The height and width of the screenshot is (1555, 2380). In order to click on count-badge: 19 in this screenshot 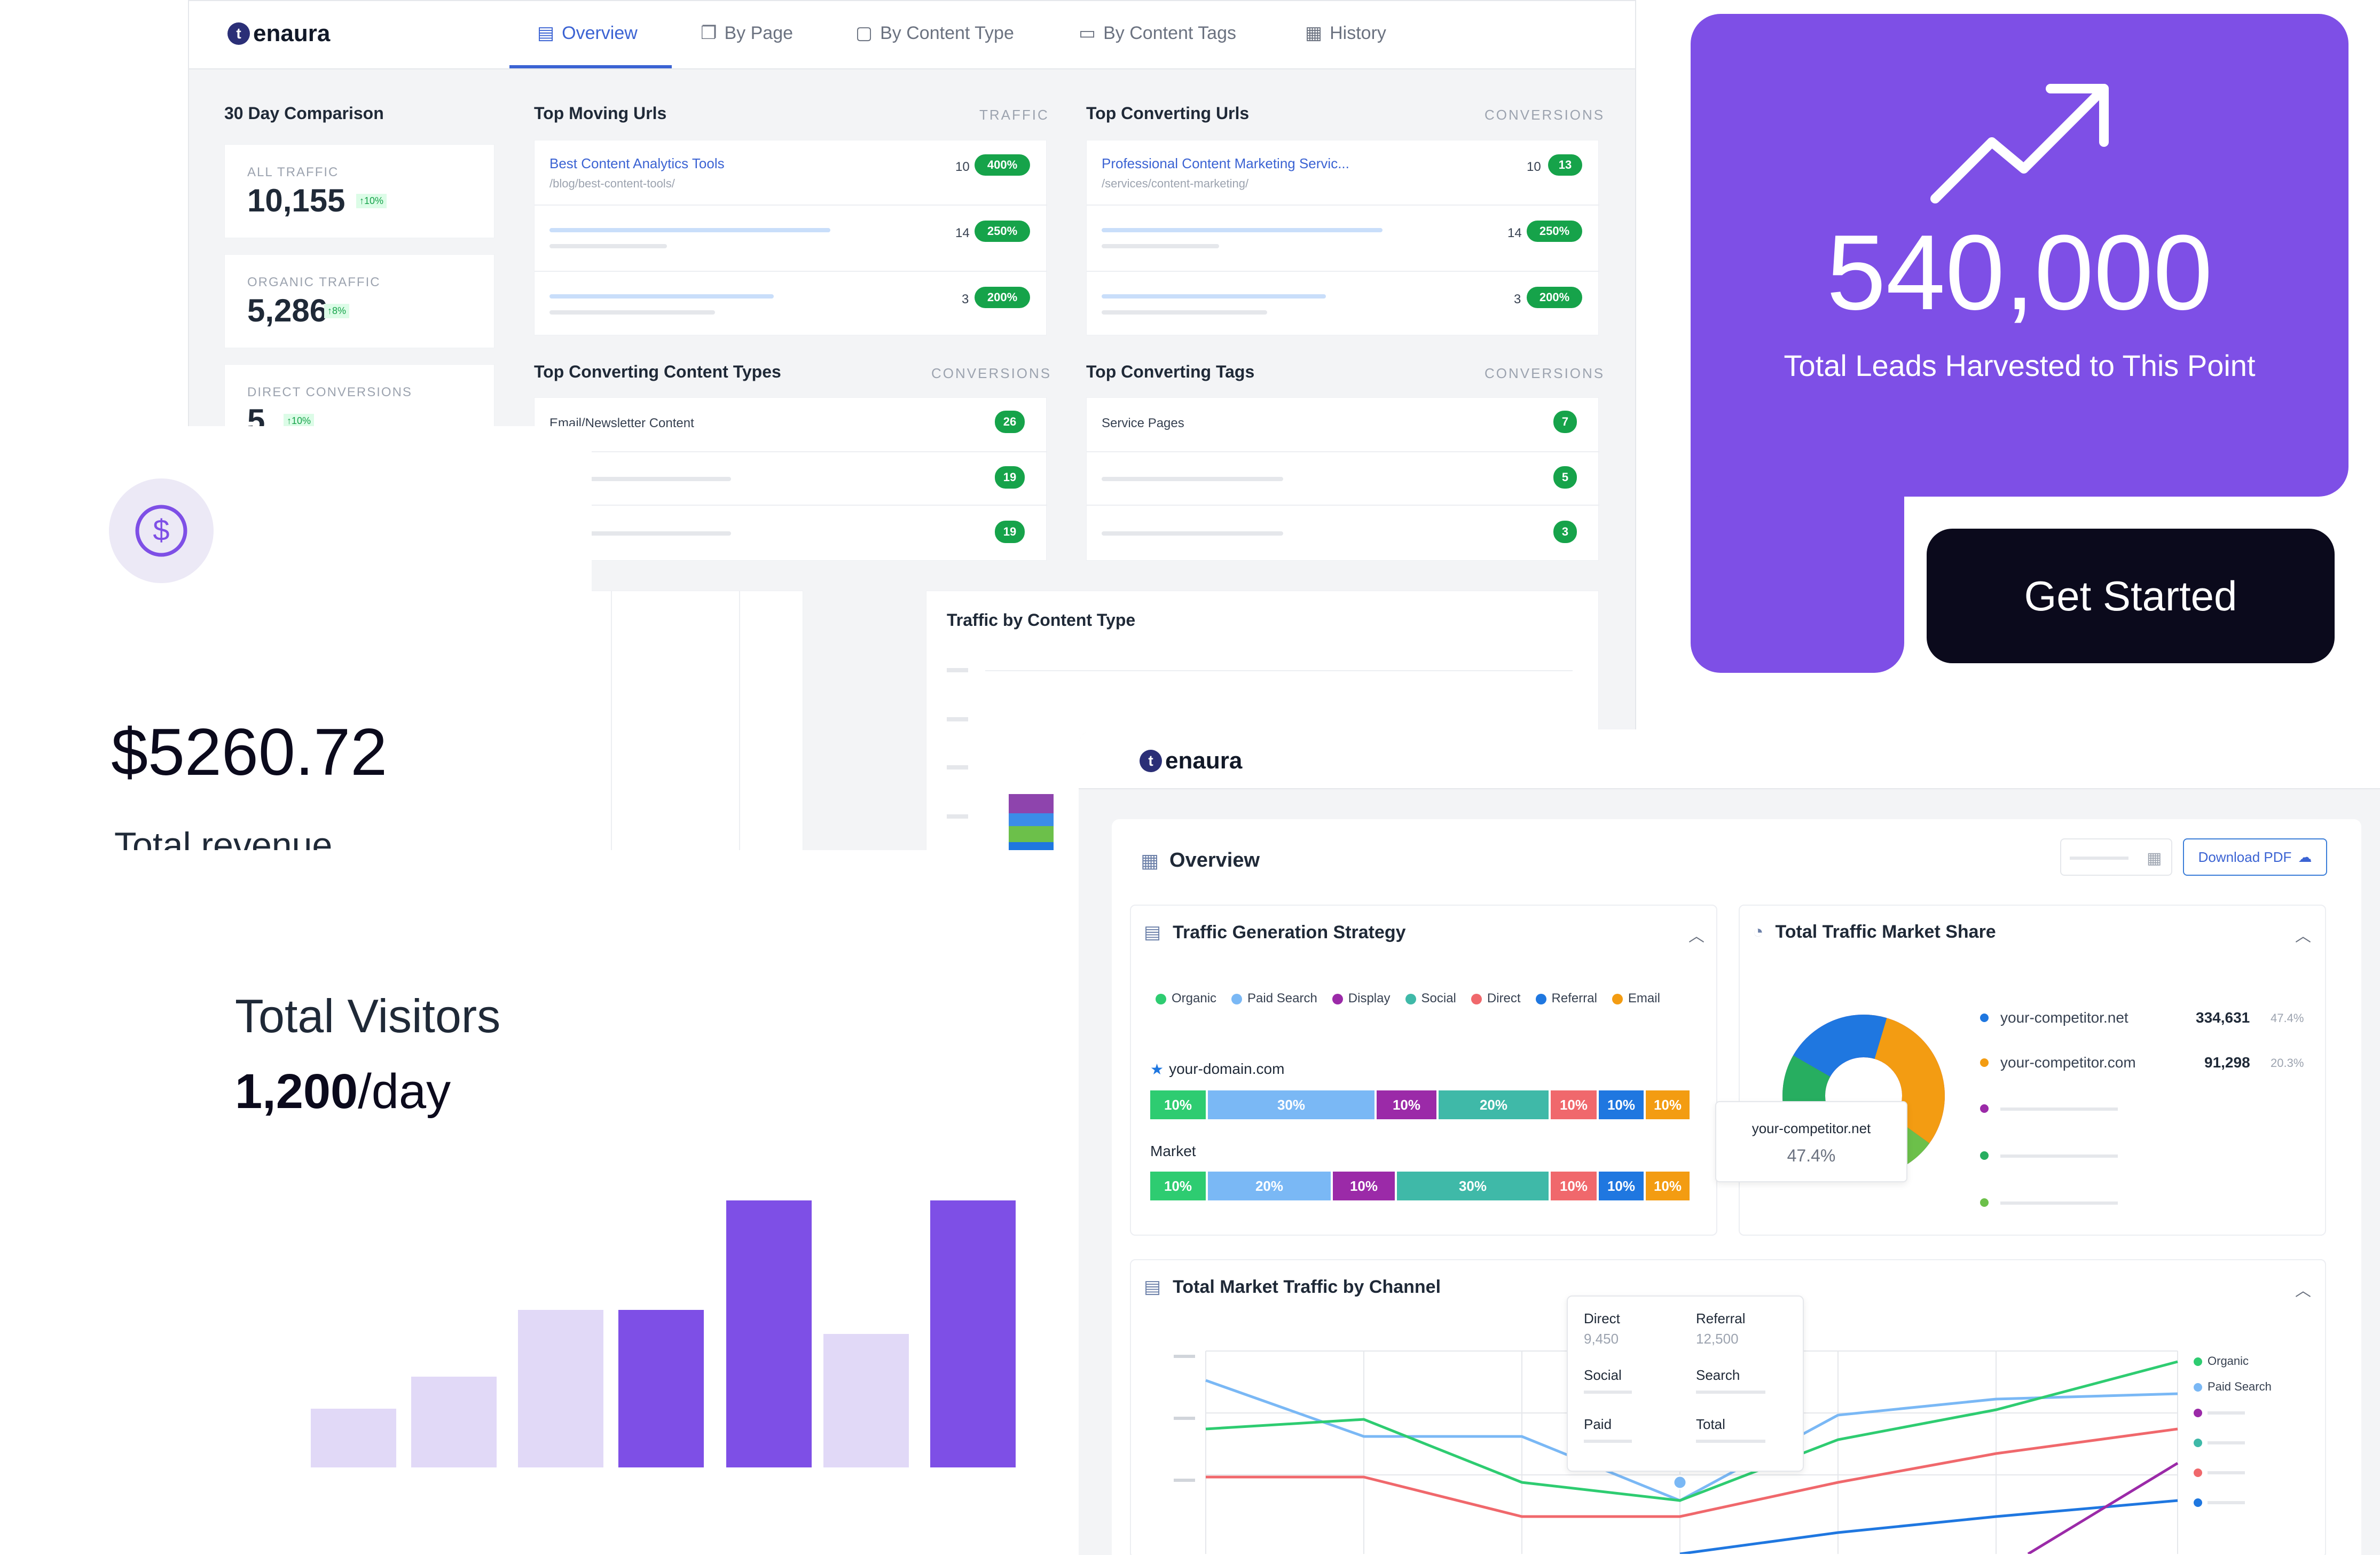, I will do `click(1010, 478)`.